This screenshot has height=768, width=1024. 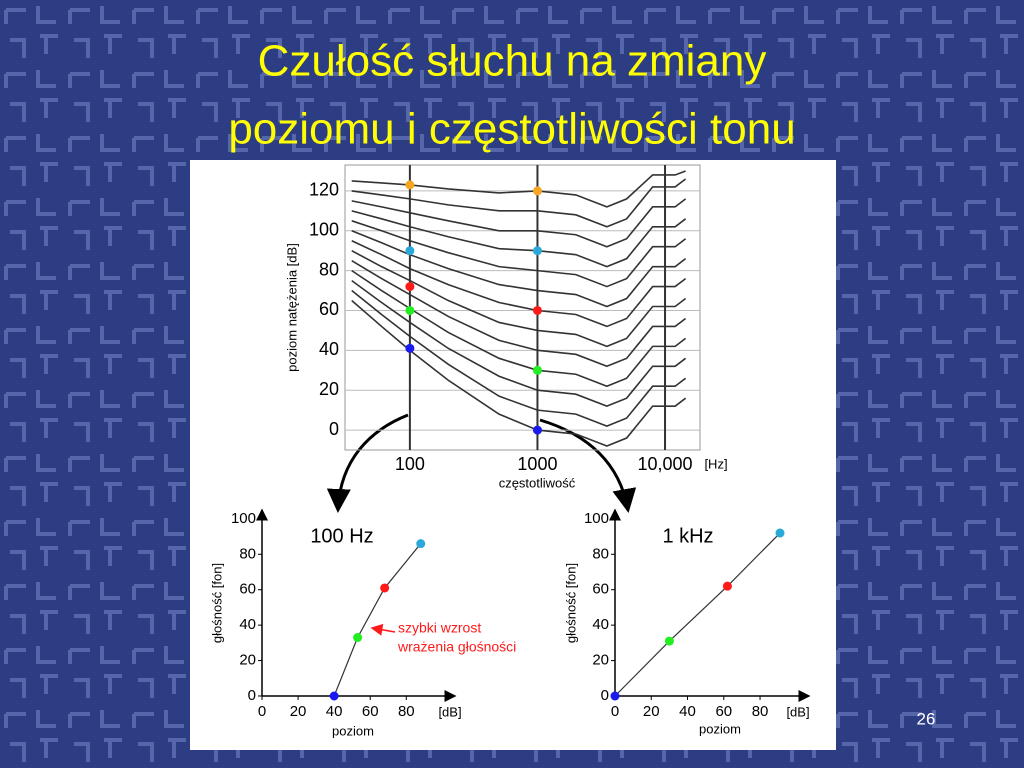 I want to click on chart-title: 1 kHz, so click(x=687, y=536).